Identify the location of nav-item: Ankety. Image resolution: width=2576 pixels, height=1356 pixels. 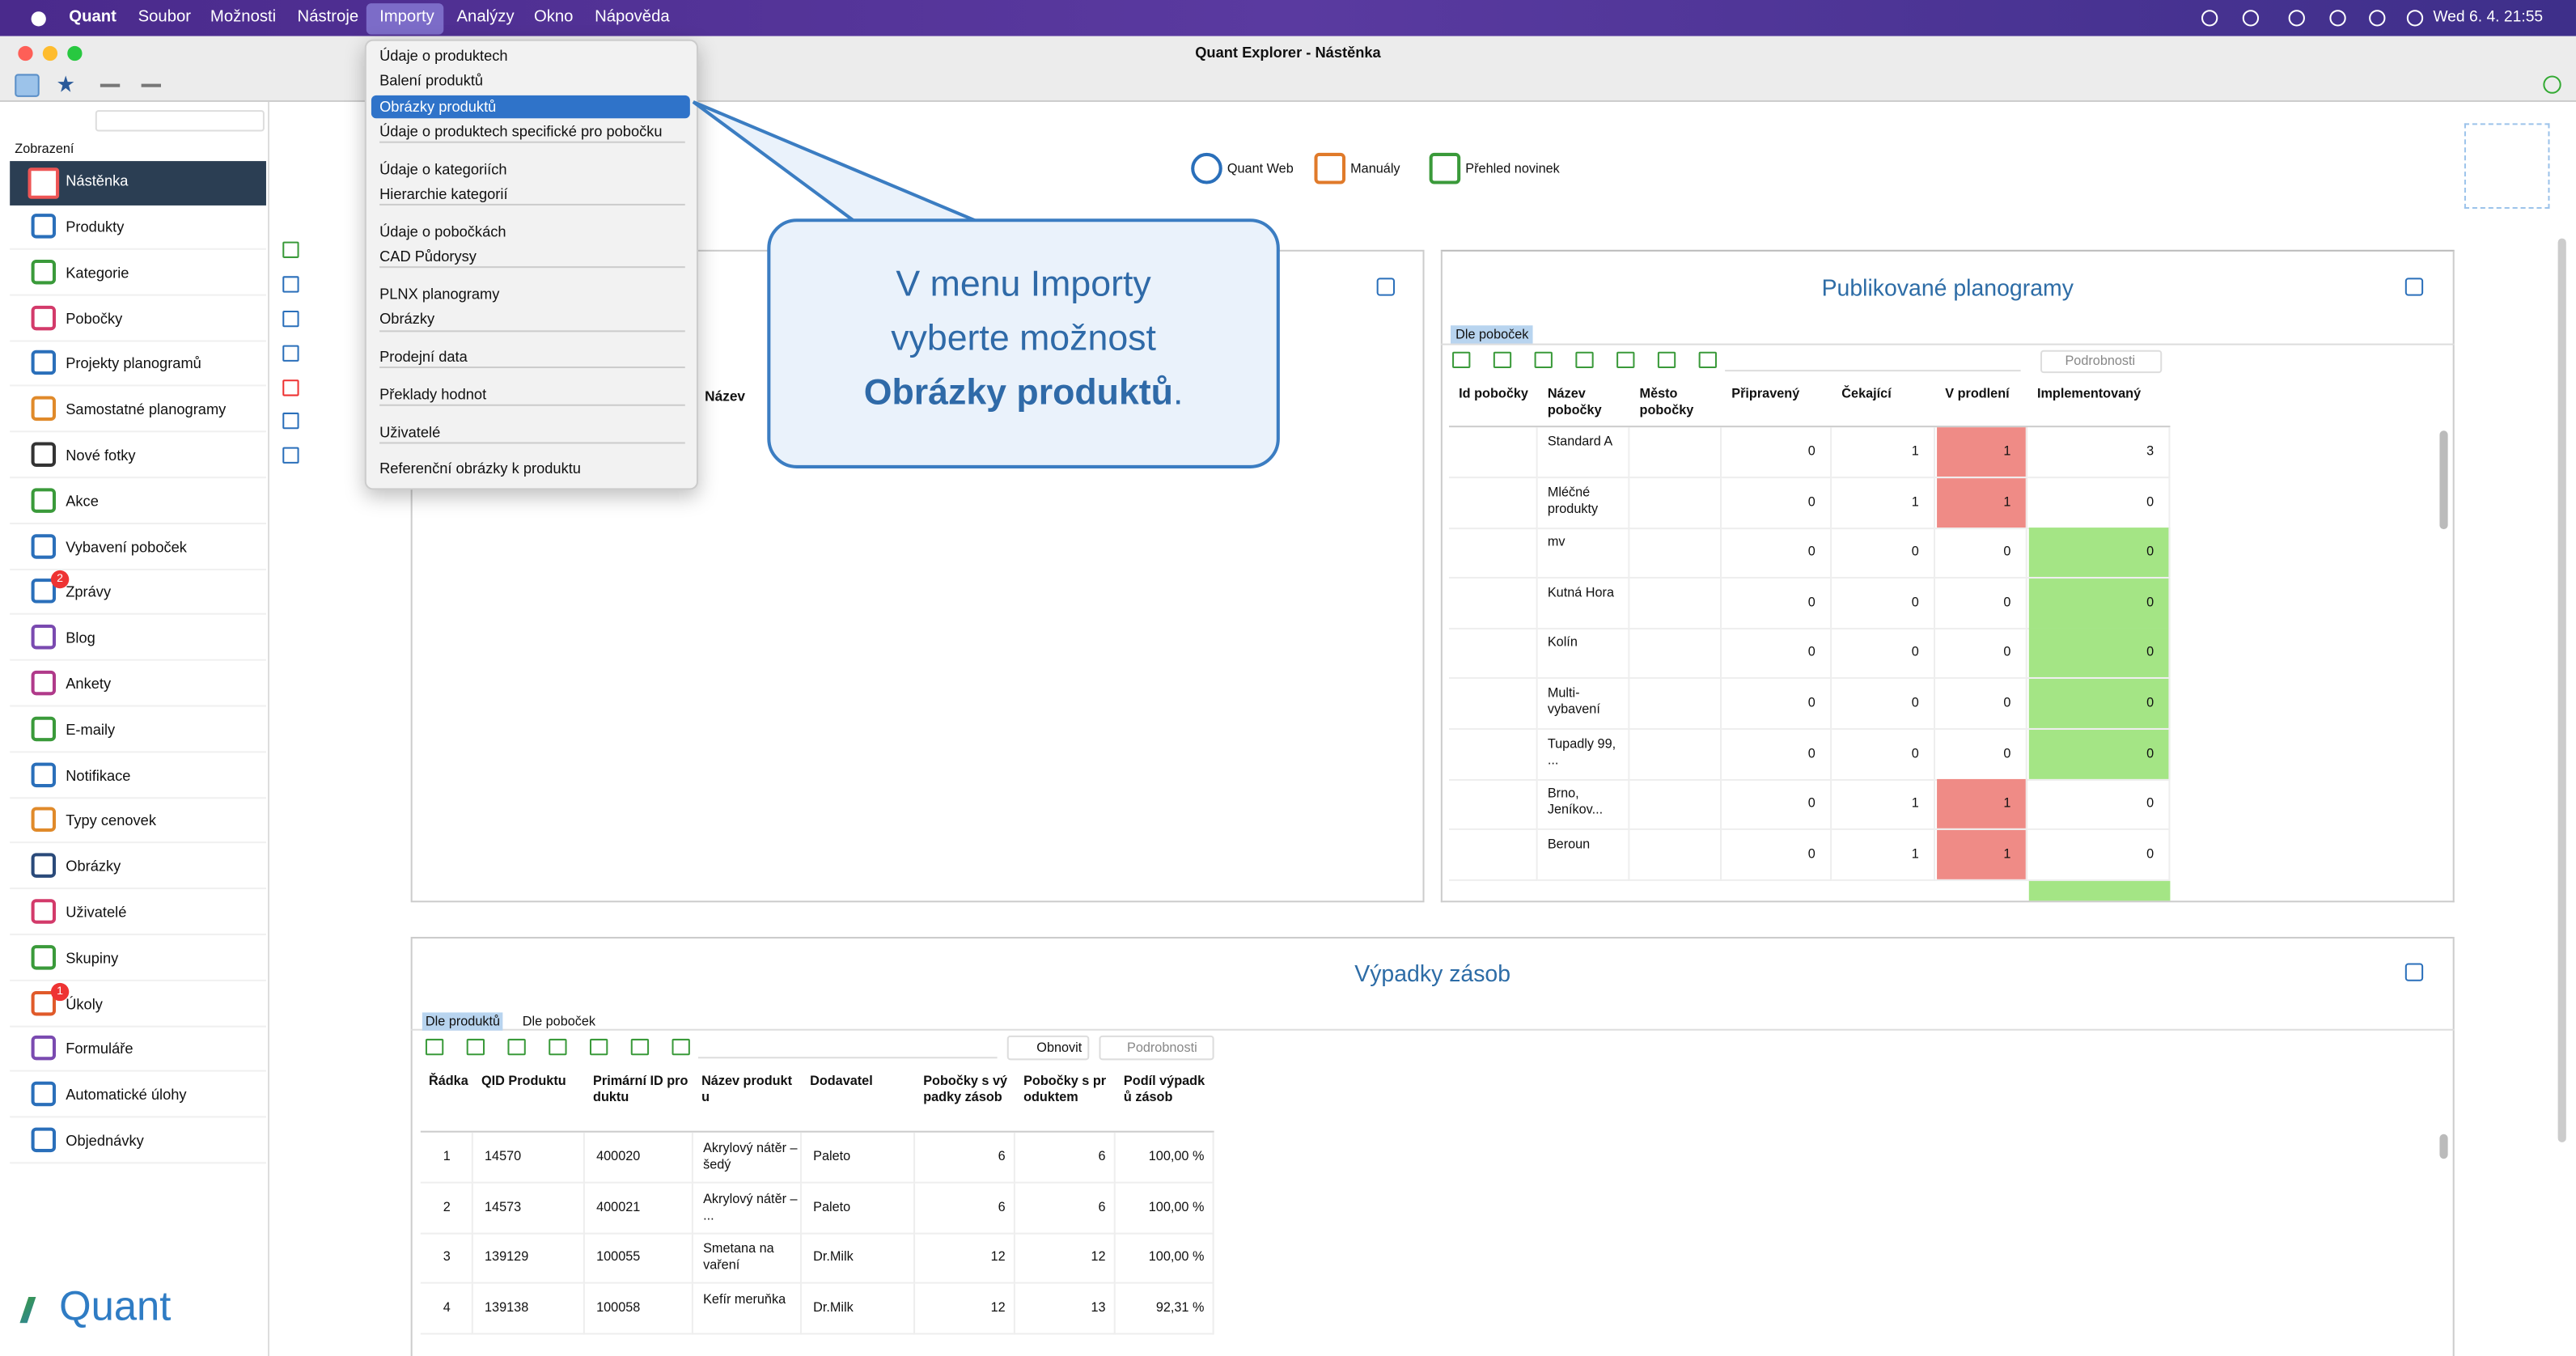
(89, 684).